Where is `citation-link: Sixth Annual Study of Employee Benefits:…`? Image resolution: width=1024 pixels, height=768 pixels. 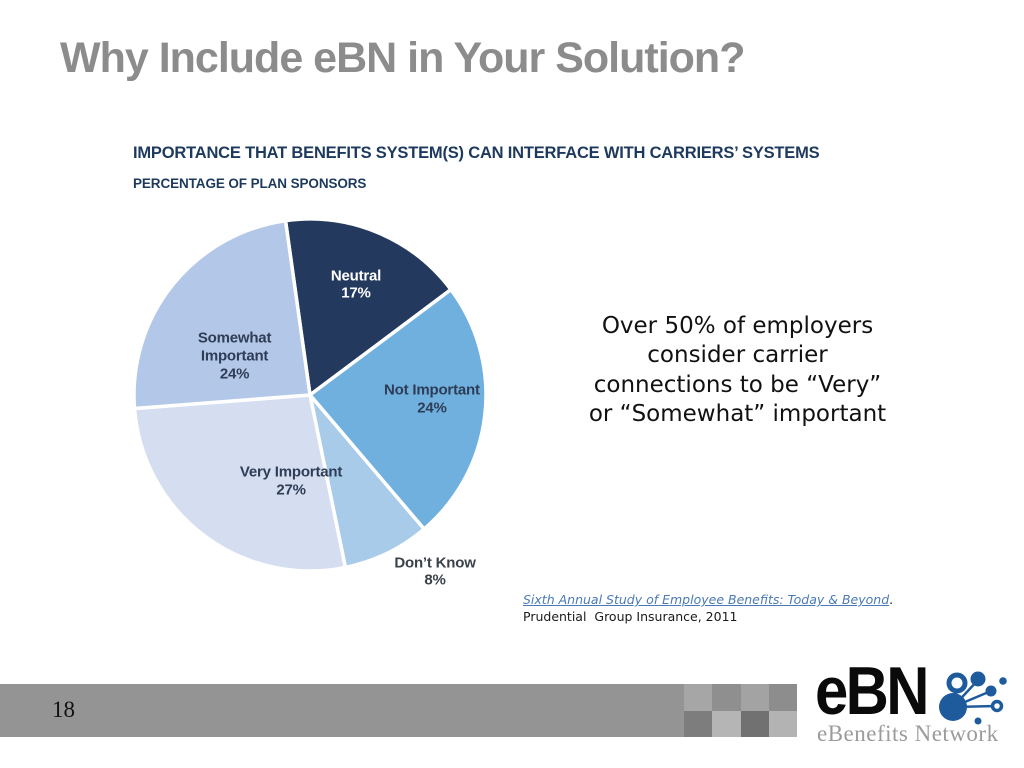
citation-link: Sixth Annual Study of Employee Benefits:… is located at coordinates (706, 599).